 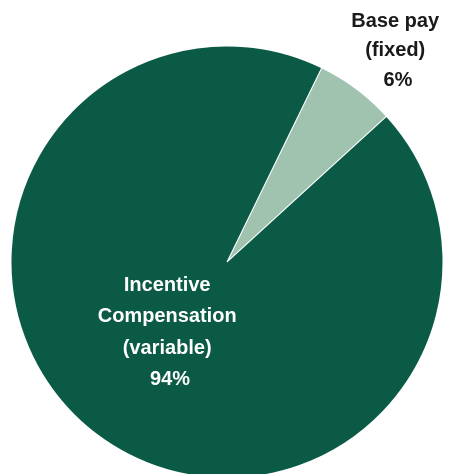 I want to click on slice-value-base-pay: 6%, so click(x=398, y=80).